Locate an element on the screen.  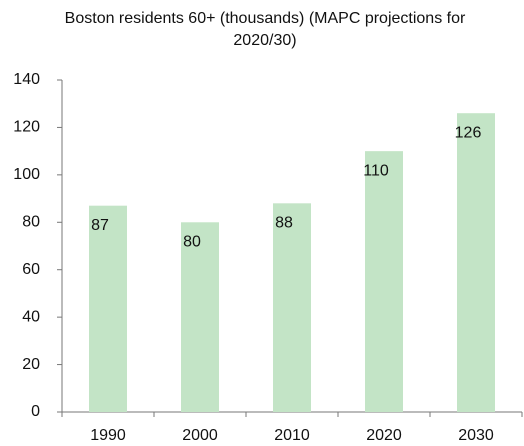
x-tick-label: 1990 is located at coordinates (108, 435).